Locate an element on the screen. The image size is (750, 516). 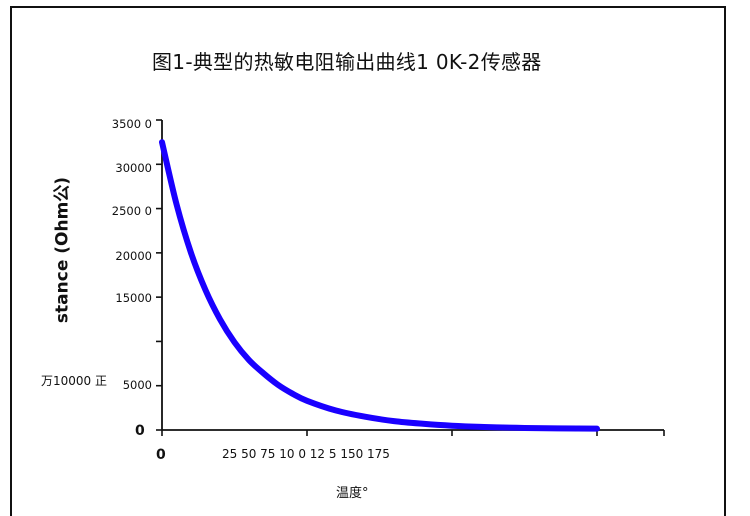
x-zero-label: 0 is located at coordinates (161, 455).